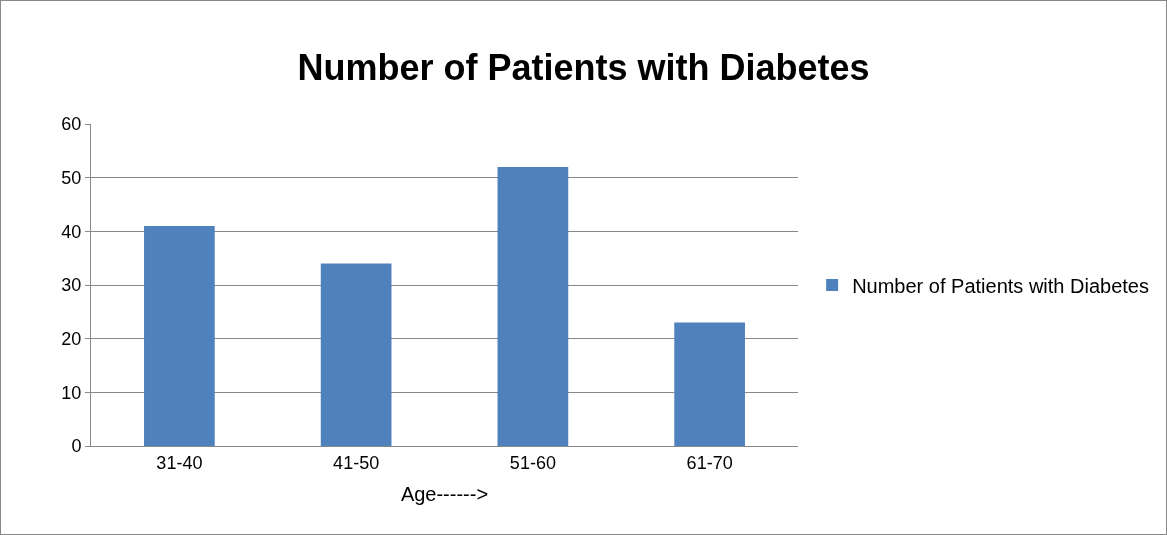  What do you see at coordinates (583, 67) in the screenshot?
I see `chart-title: Number of Patients with Diabetes` at bounding box center [583, 67].